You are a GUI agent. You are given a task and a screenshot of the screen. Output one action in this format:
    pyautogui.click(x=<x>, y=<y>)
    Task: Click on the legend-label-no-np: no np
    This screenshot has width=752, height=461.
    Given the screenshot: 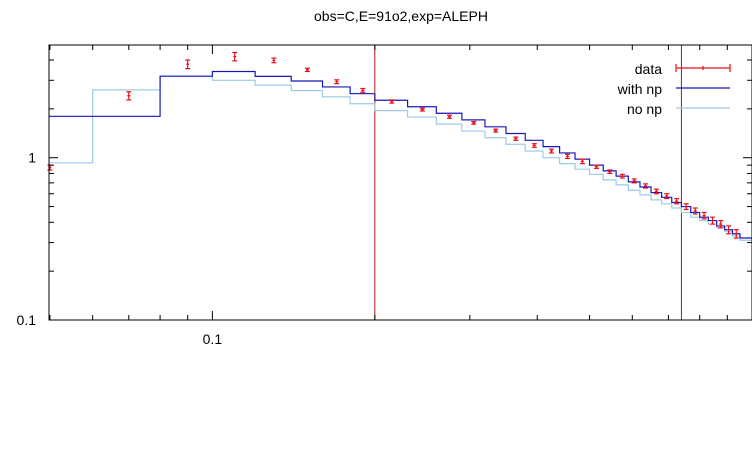 What is the action you would take?
    pyautogui.click(x=644, y=109)
    